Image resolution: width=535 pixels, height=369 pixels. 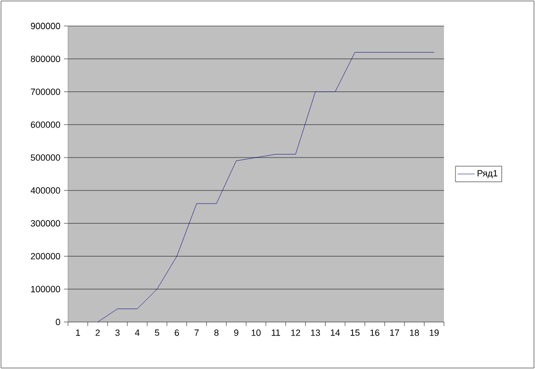 What do you see at coordinates (375, 333) in the screenshot?
I see `x-tick-label: 16` at bounding box center [375, 333].